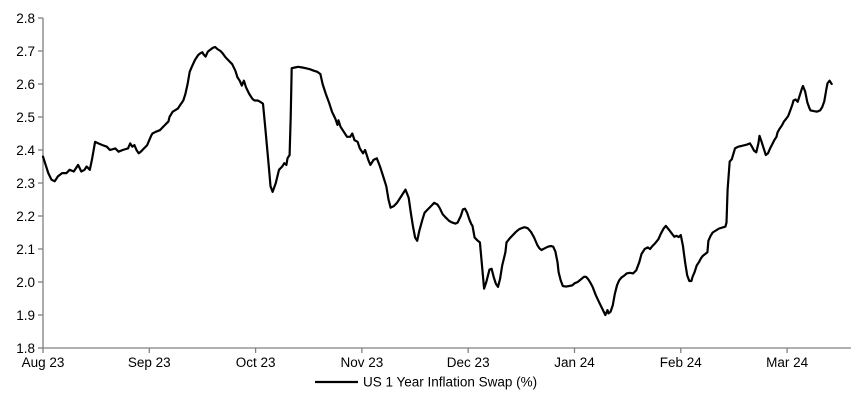 The height and width of the screenshot is (418, 853). What do you see at coordinates (25, 117) in the screenshot?
I see `y-tick-label: 2.5` at bounding box center [25, 117].